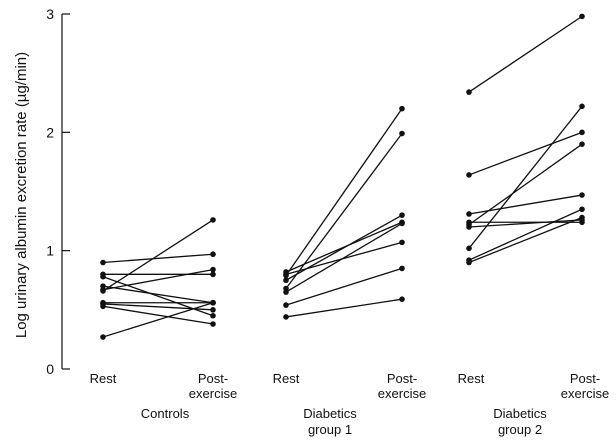 This screenshot has width=616, height=446. I want to click on y-tick-label-1: 1, so click(50, 251).